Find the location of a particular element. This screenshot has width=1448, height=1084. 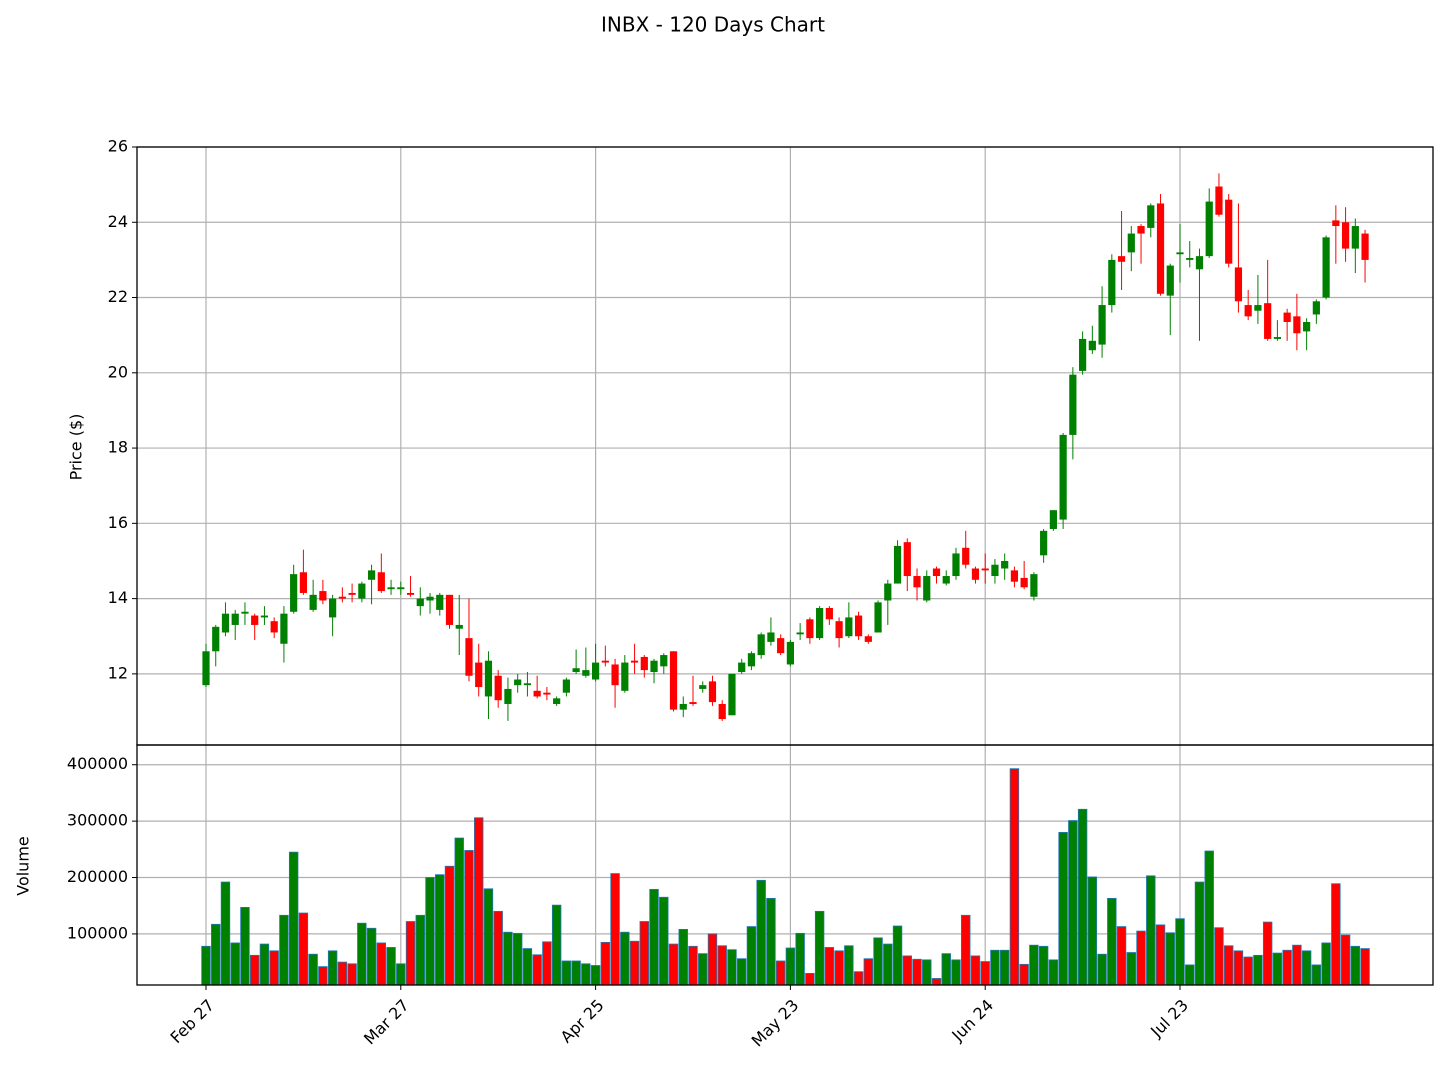

y-tick-label: 16 is located at coordinates (118, 522).